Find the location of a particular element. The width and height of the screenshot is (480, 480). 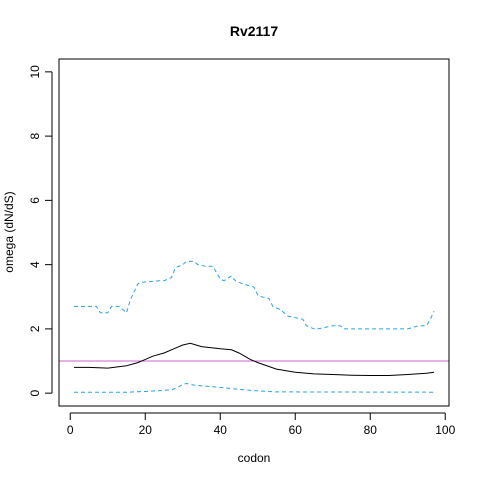

x-tick-label: 80 is located at coordinates (371, 430).